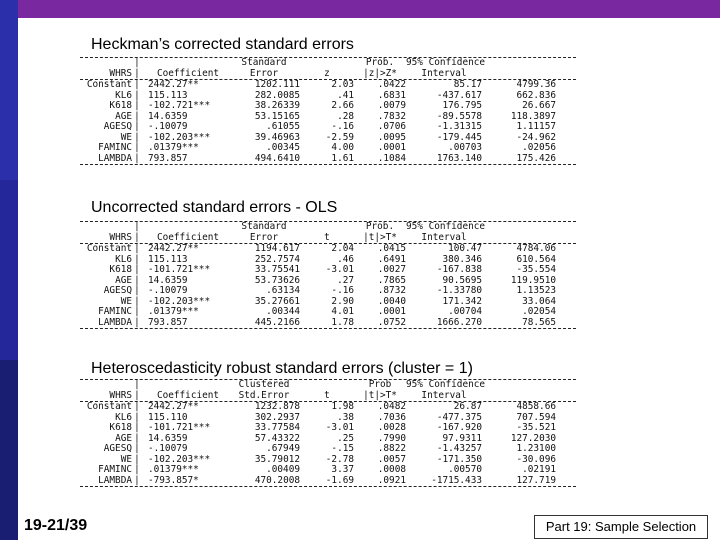 The height and width of the screenshot is (540, 720). I want to click on std-error: 494.6410, so click(277, 158).